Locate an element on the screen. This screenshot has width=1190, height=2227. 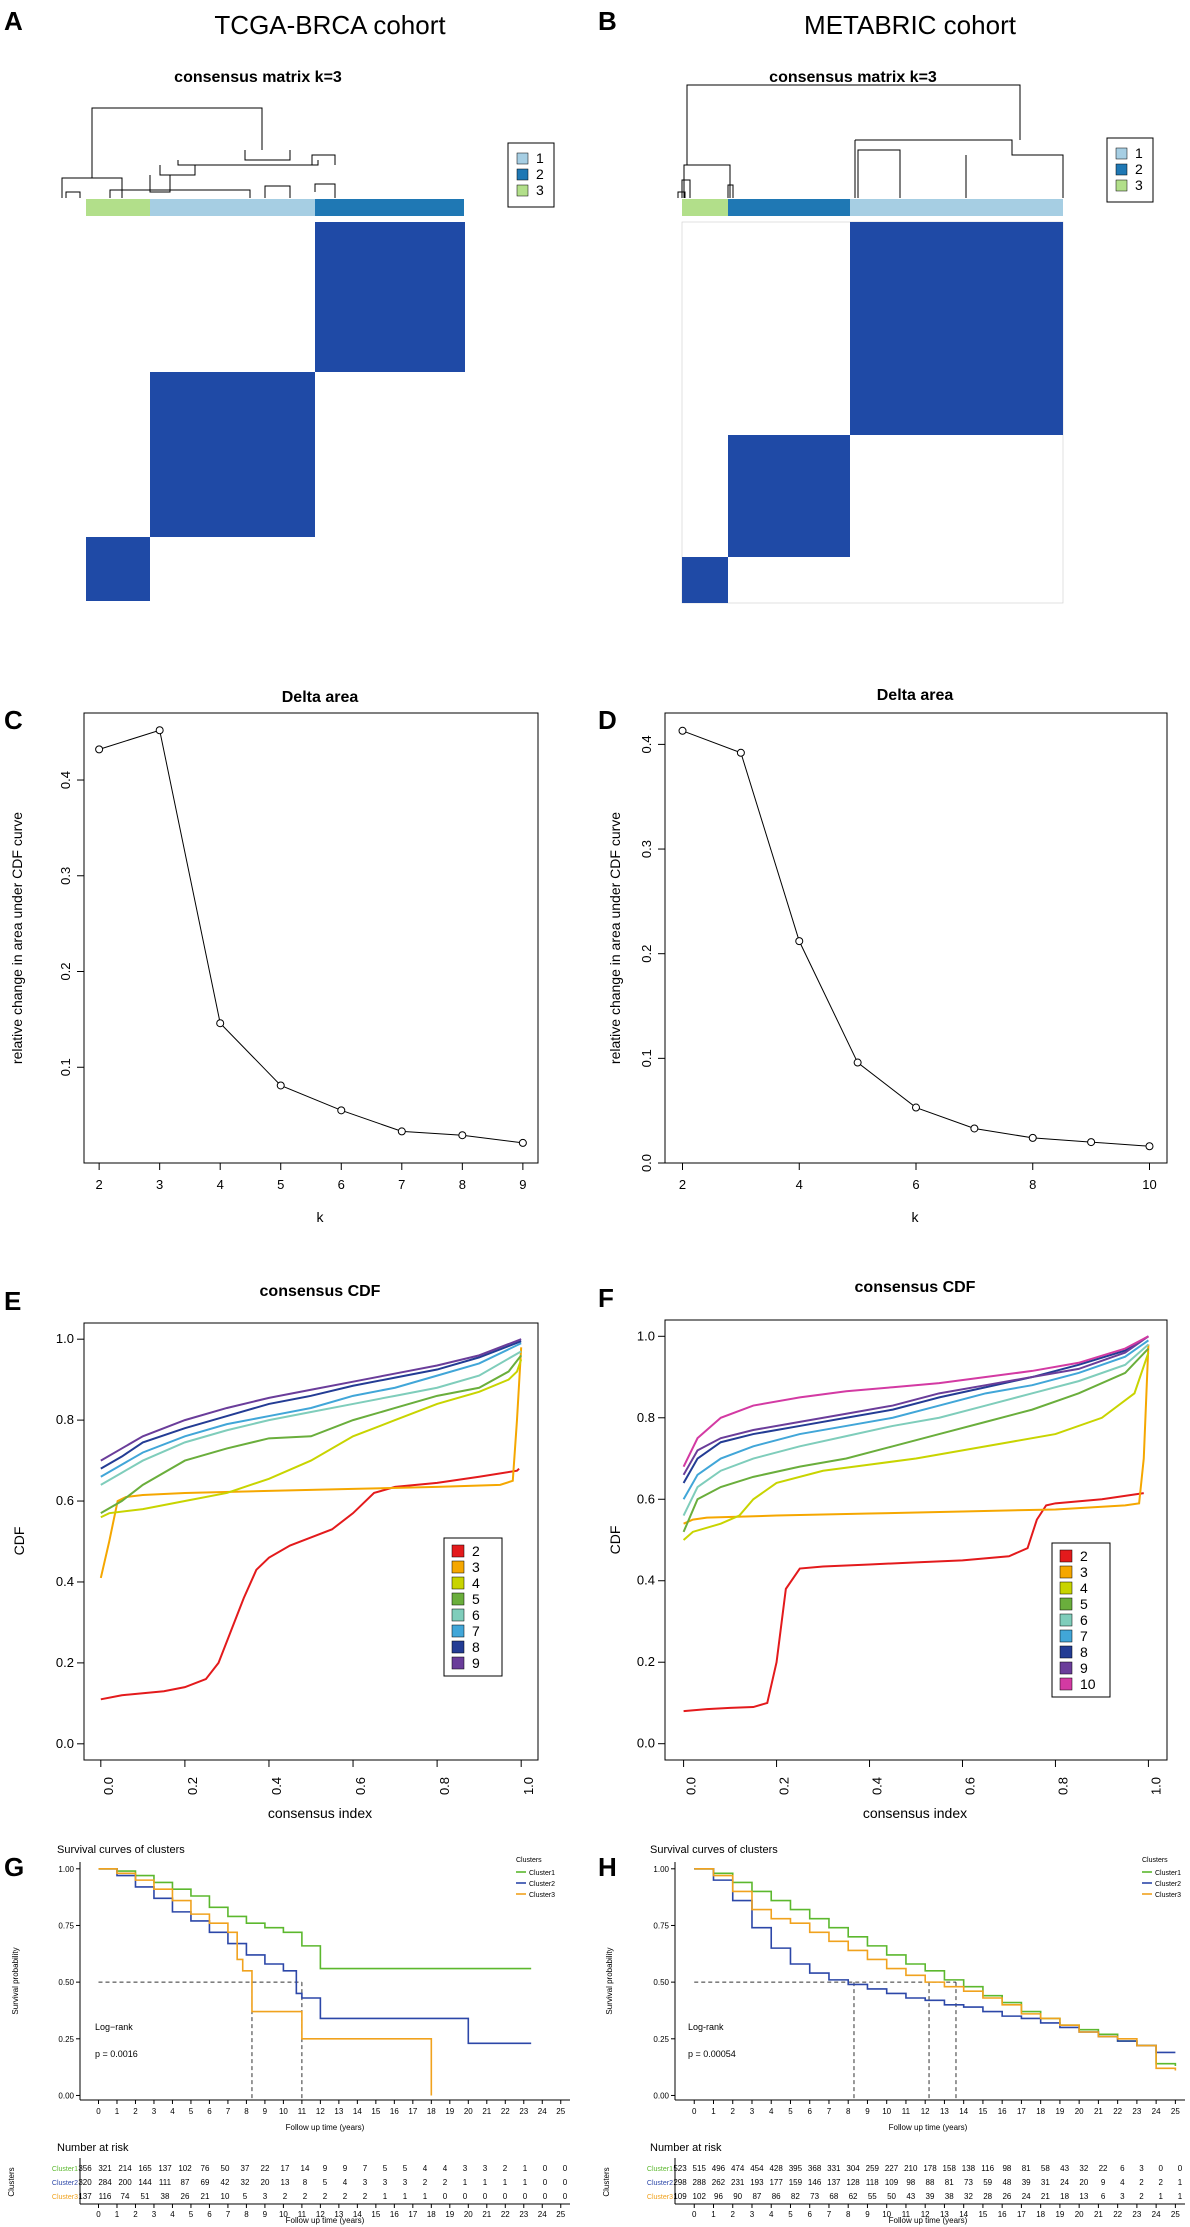
panel-g-risk-title: Number at risk is located at coordinates (93, 2148).